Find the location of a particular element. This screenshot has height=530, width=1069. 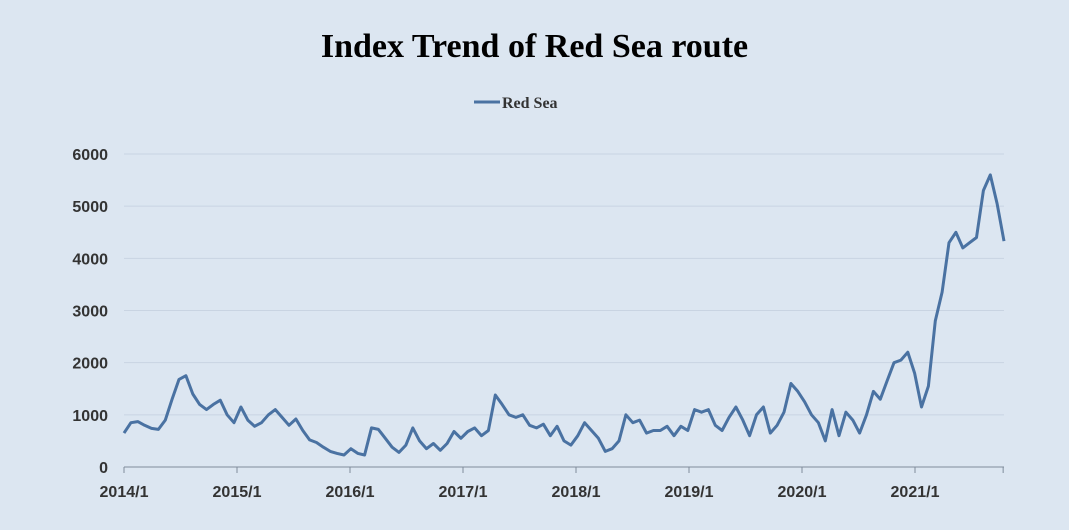

y-tick-label-6000: 6000 is located at coordinates (90, 155).